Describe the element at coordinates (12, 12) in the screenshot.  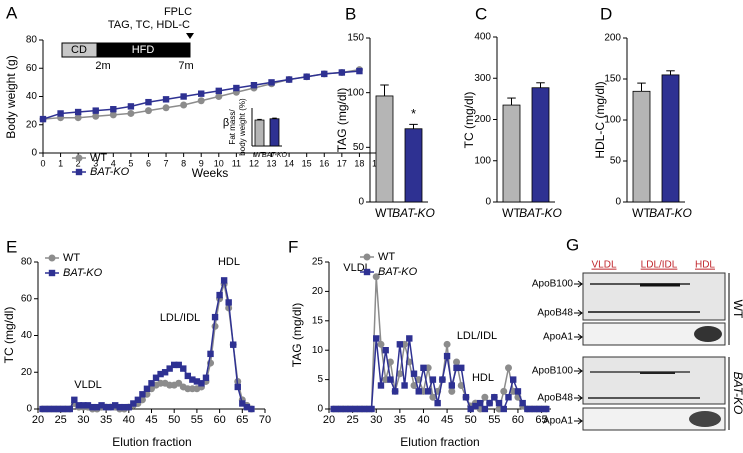
I see `panel-label: A` at that location.